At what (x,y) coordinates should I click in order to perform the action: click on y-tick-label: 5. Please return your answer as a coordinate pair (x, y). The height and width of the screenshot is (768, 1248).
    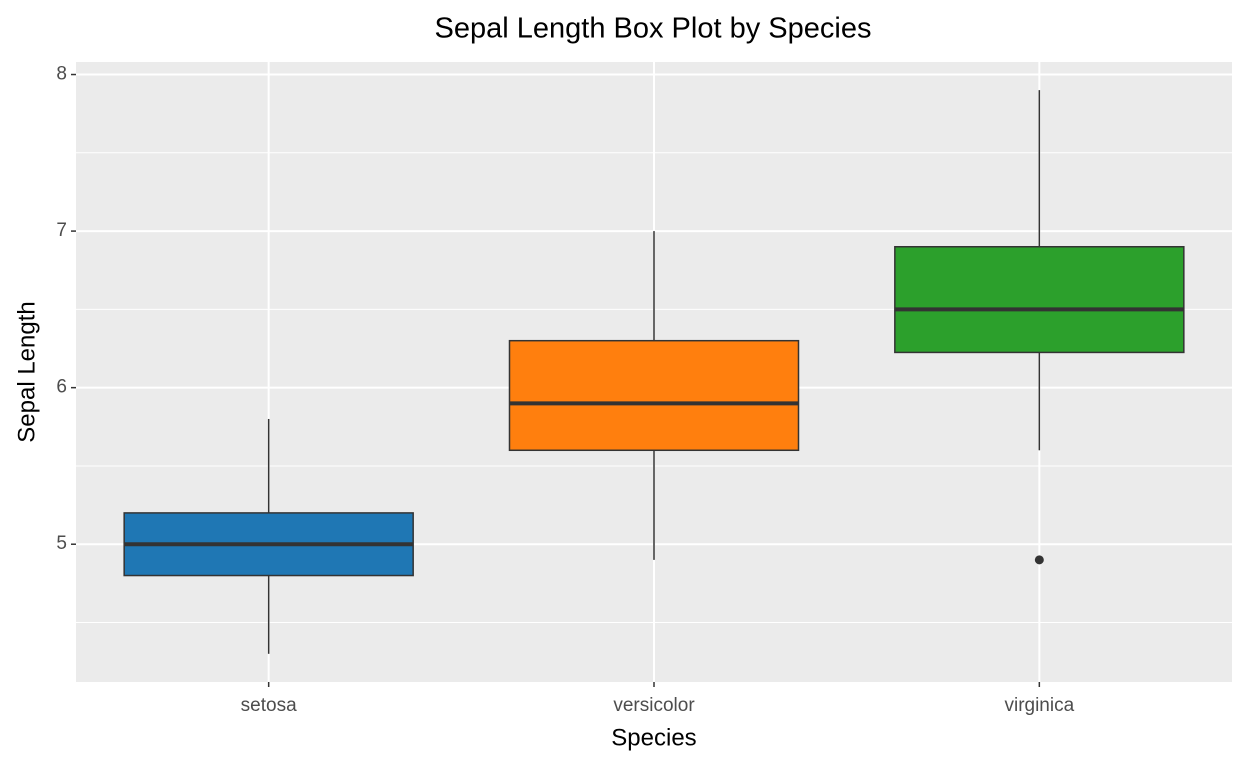
    Looking at the image, I should click on (61, 543).